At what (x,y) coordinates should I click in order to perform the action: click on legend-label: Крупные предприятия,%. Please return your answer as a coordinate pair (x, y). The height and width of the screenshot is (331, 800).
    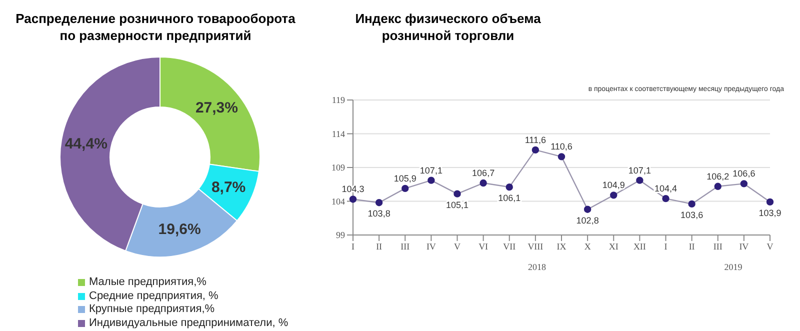
    Looking at the image, I should click on (152, 309).